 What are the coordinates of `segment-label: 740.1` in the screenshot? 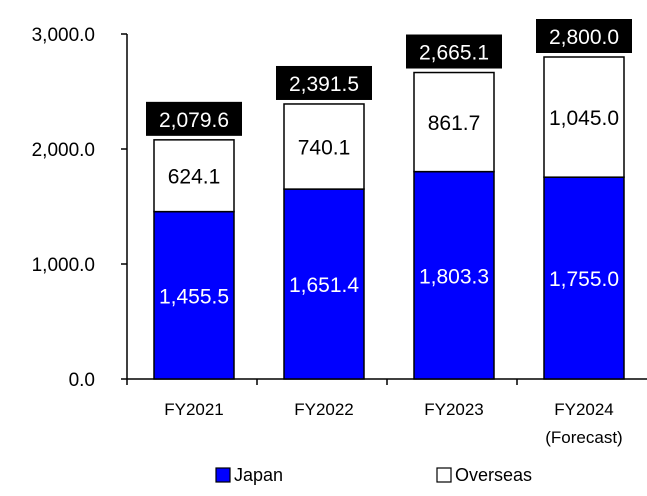 It's located at (324, 148).